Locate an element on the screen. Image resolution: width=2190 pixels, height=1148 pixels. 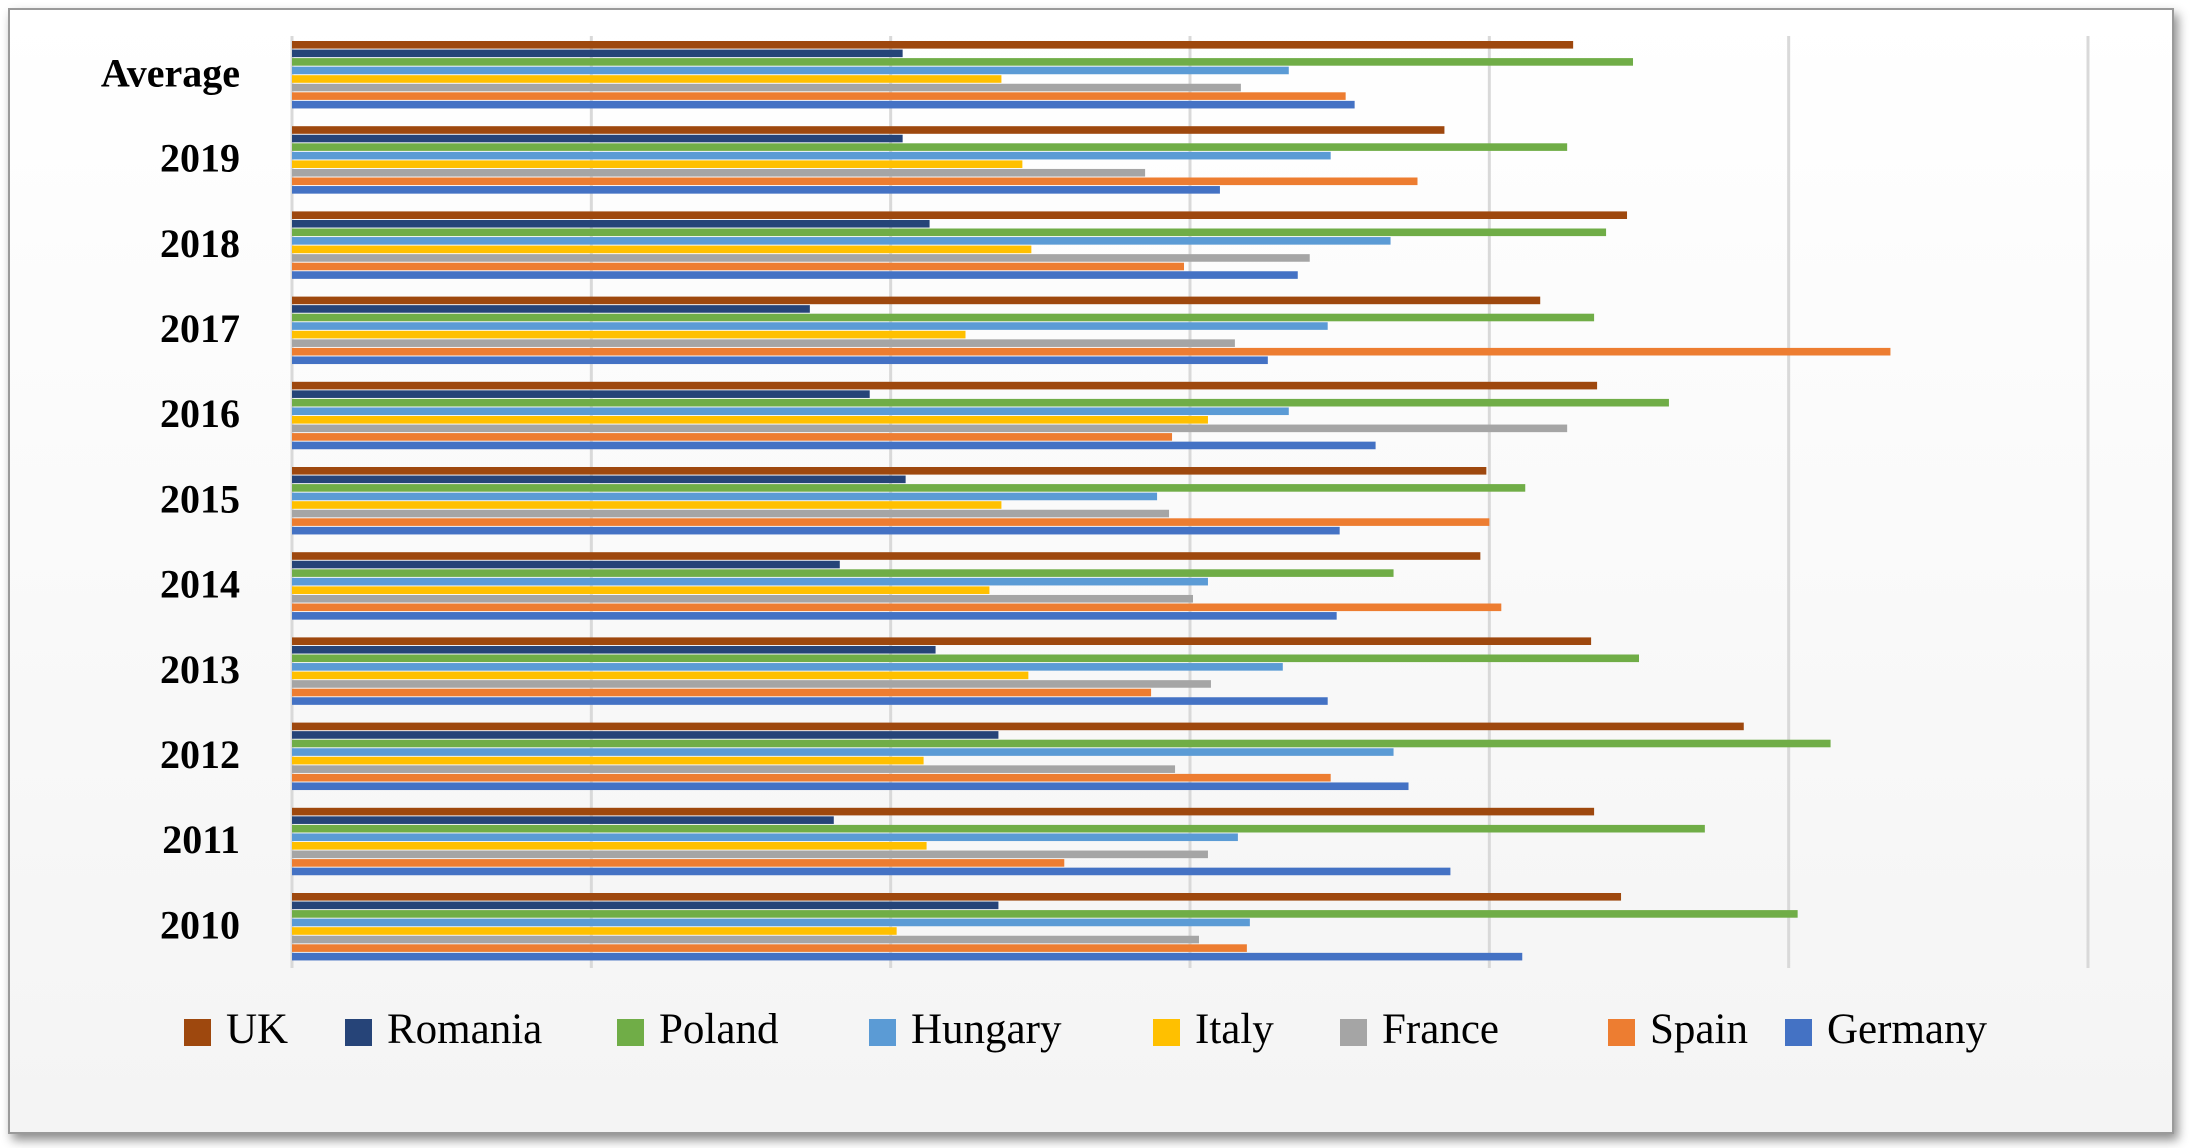
bar-germany-2011 is located at coordinates (871, 871).